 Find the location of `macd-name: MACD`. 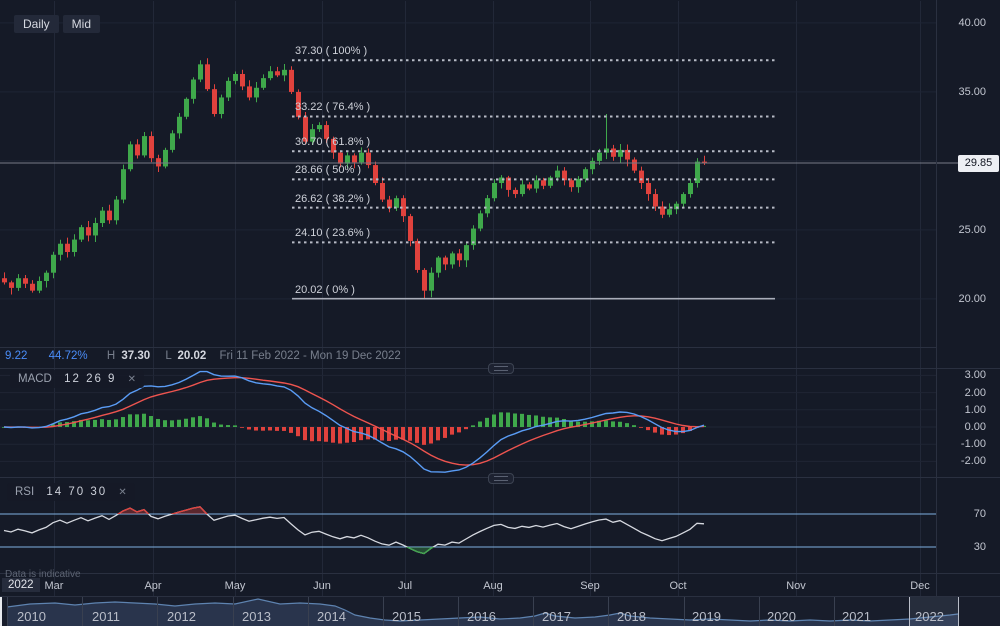

macd-name: MACD is located at coordinates (35, 379).